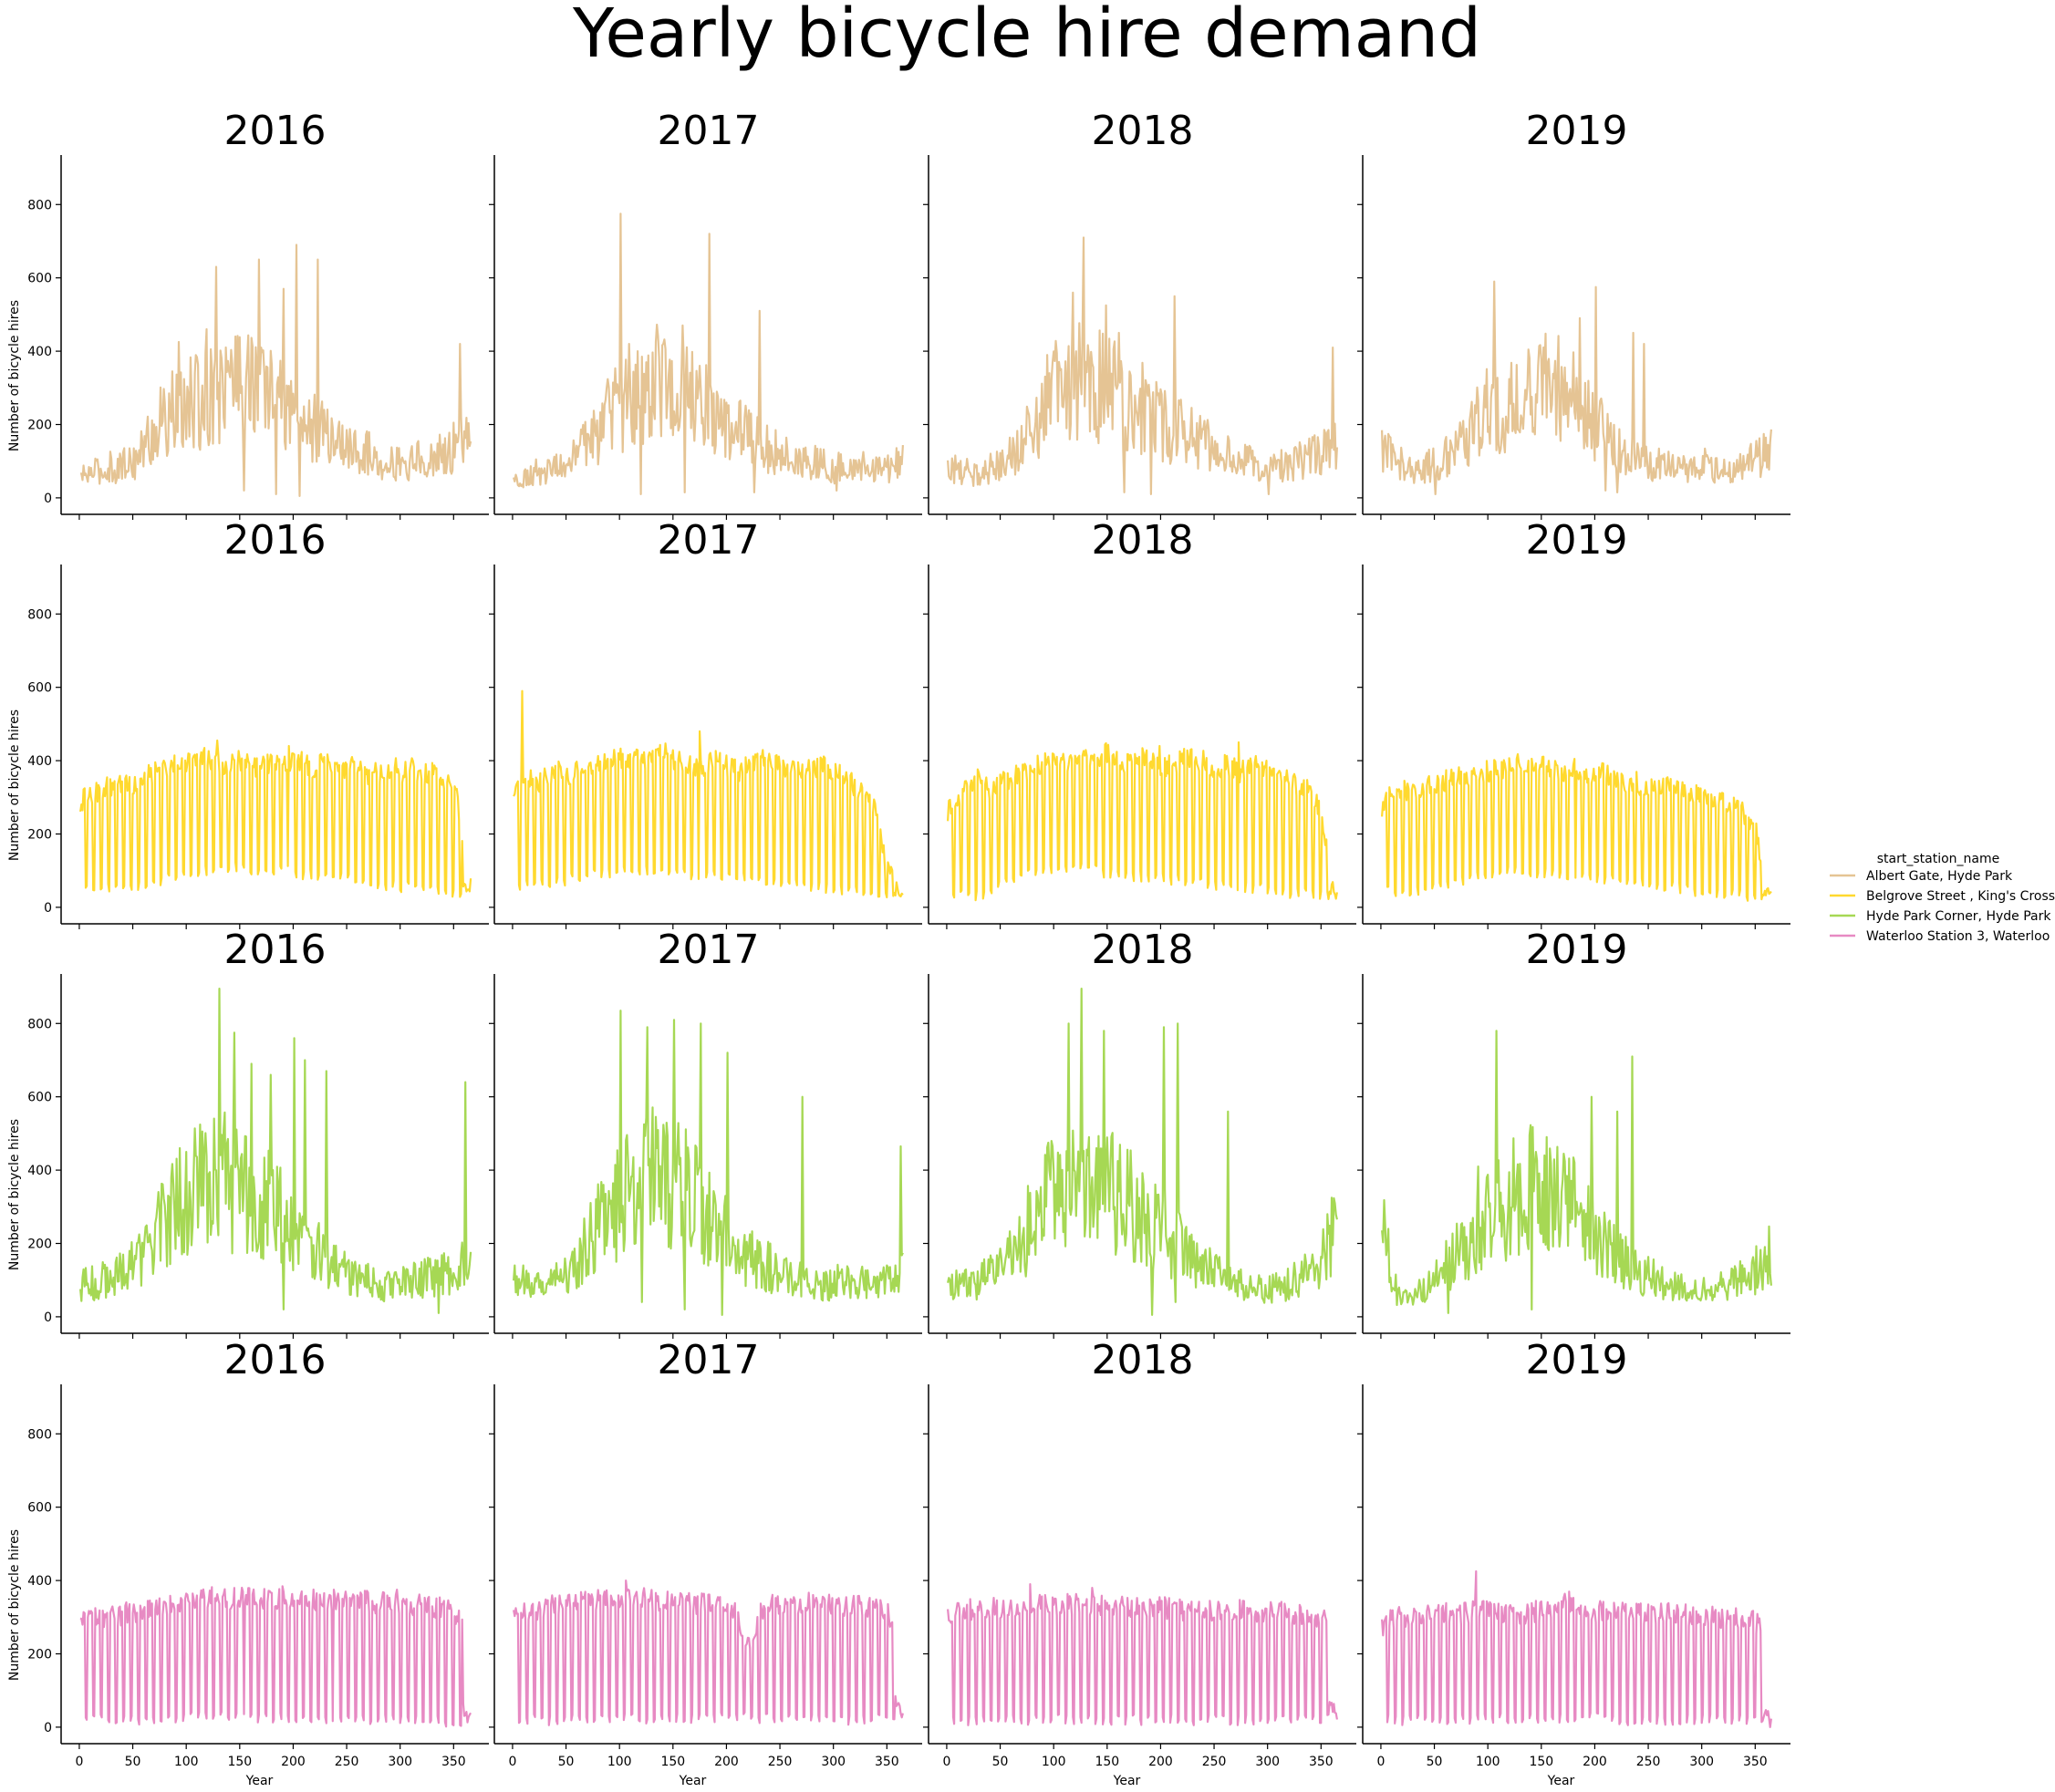 This screenshot has width=2055, height=1792. What do you see at coordinates (1939, 877) in the screenshot?
I see `legend-label: Albert Gate, Hyde Park` at bounding box center [1939, 877].